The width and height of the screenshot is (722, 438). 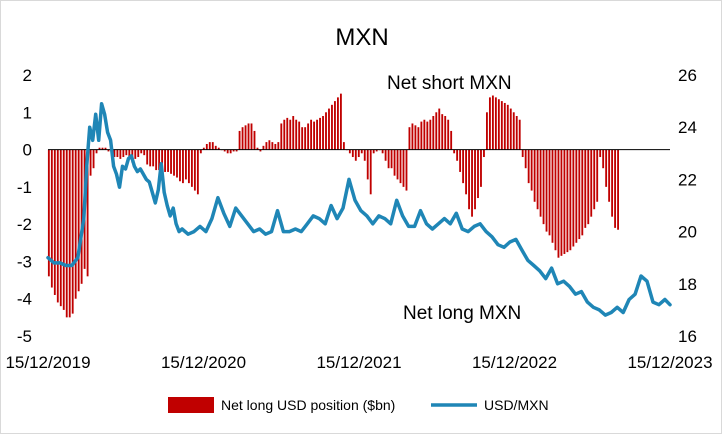 I want to click on right-tick-label: 20, so click(x=687, y=232).